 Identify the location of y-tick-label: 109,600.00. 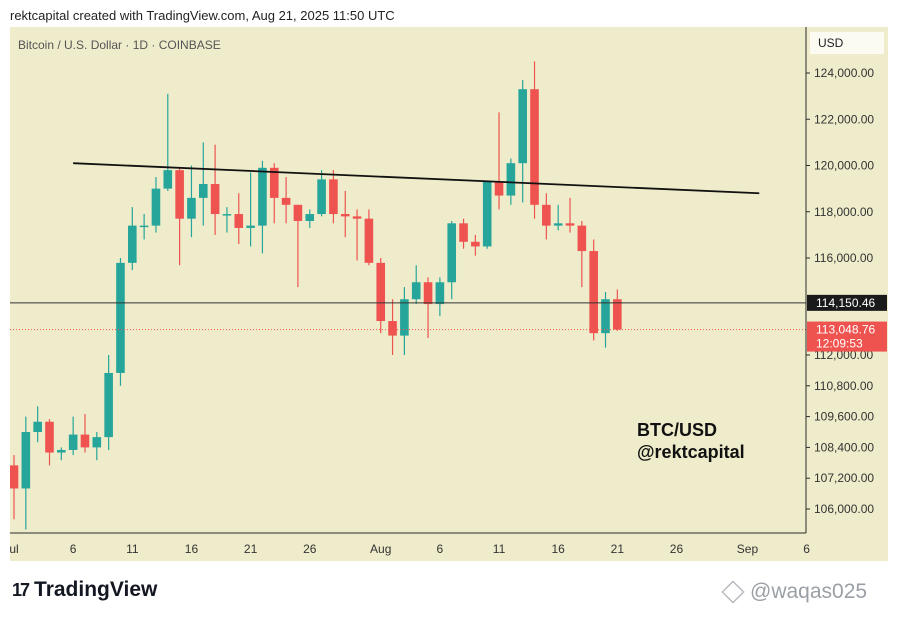
(844, 417).